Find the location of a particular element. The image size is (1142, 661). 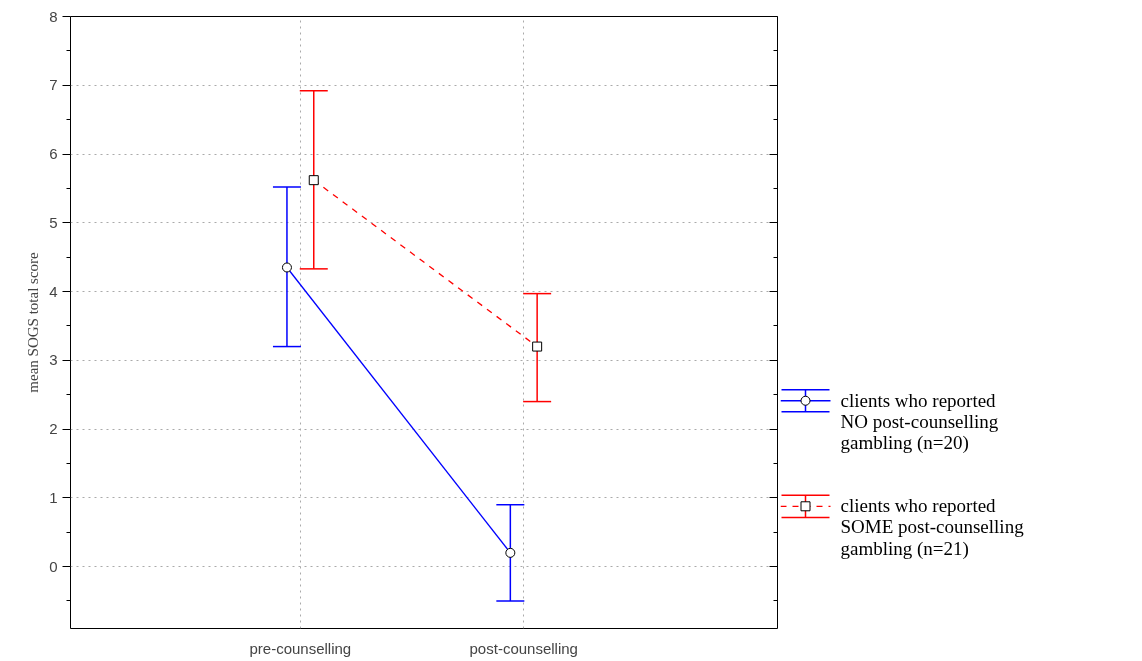

legend-label: clients who reported SOME post-counselling gambling (n=21) is located at coordinates (932, 527).